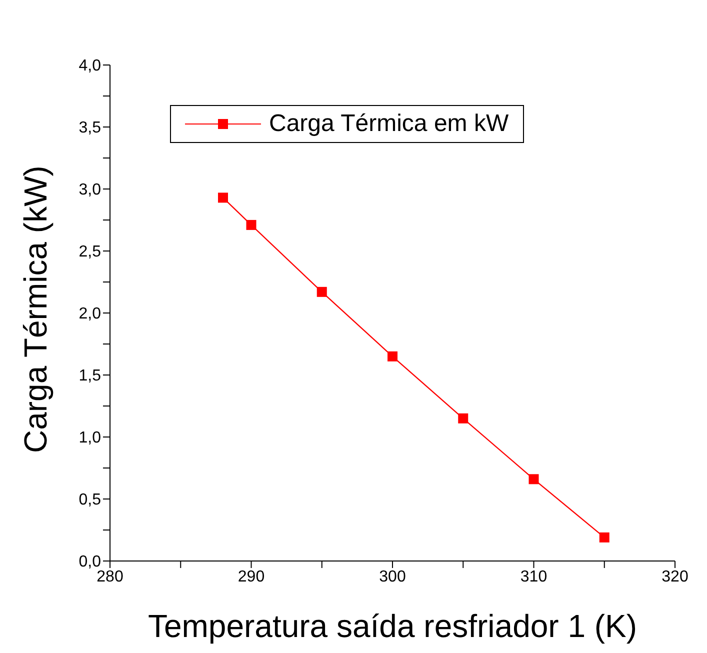 This screenshot has width=707, height=653. Describe the element at coordinates (90, 376) in the screenshot. I see `y-tick-label: 1,5` at that location.